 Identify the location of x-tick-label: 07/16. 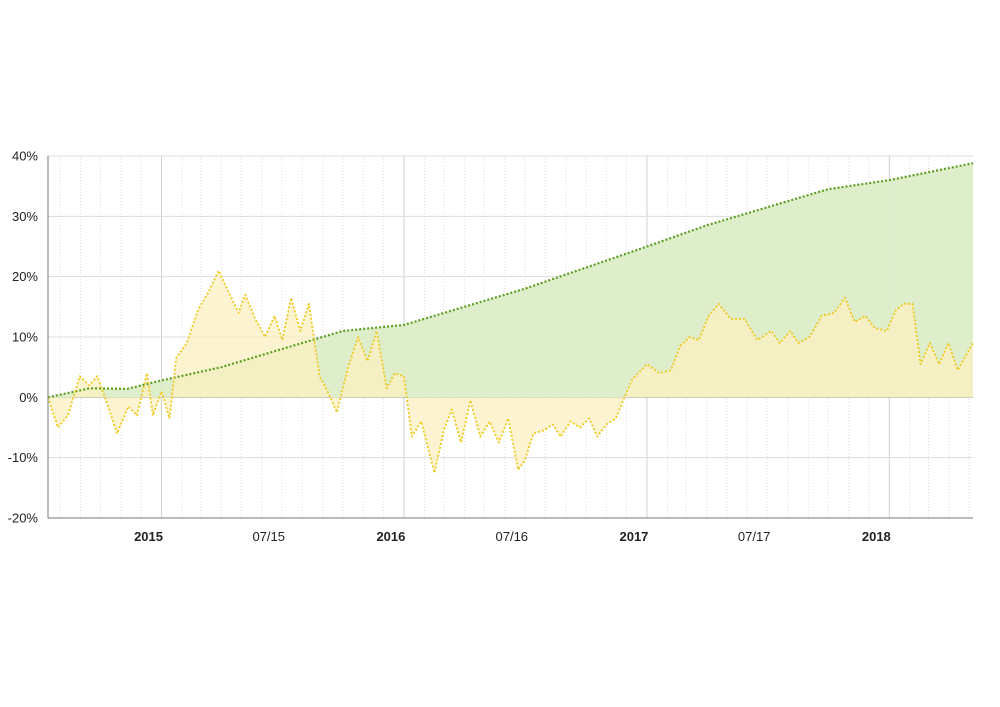
(512, 536).